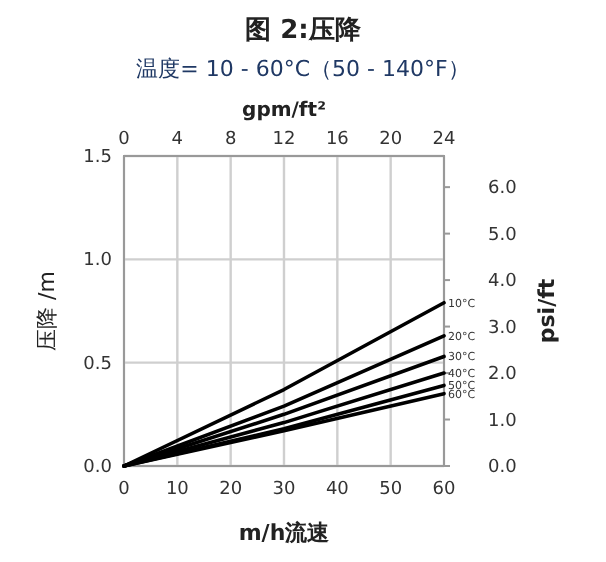 This screenshot has width=606, height=562. Describe the element at coordinates (285, 533) in the screenshot. I see `x-axis-title: m/h流速` at that location.